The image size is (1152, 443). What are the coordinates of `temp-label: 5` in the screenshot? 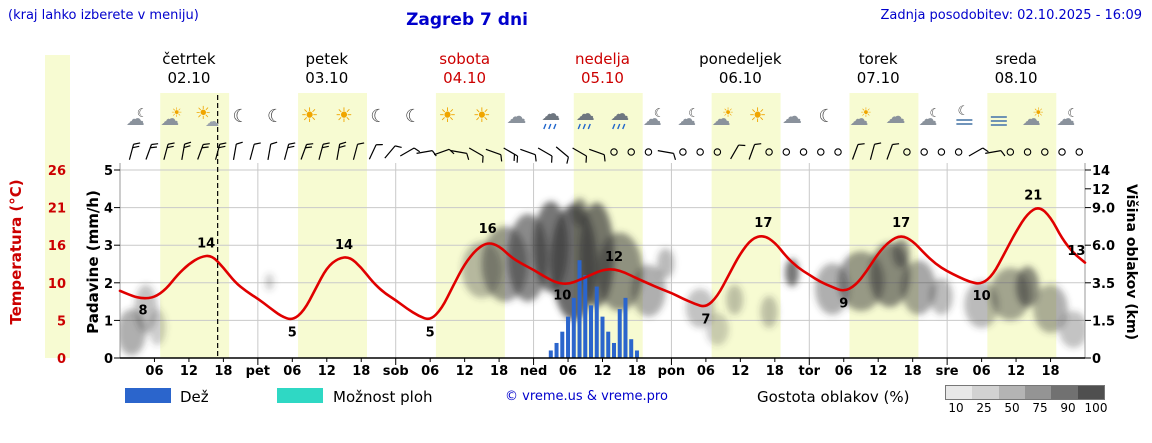 It's located at (292, 332).